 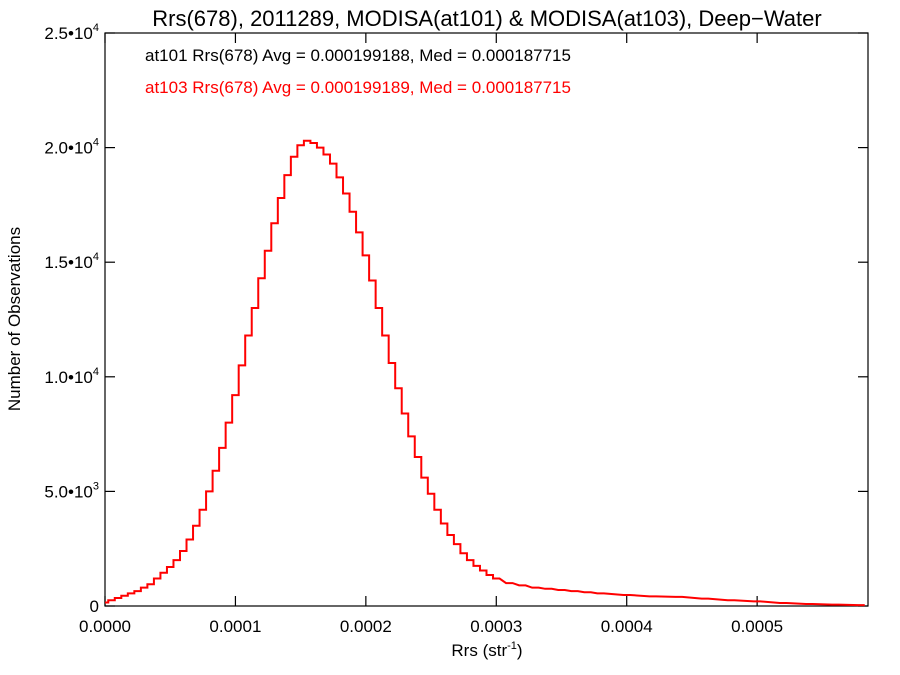 What do you see at coordinates (235, 626) in the screenshot?
I see `x-tick-label: 0.0001` at bounding box center [235, 626].